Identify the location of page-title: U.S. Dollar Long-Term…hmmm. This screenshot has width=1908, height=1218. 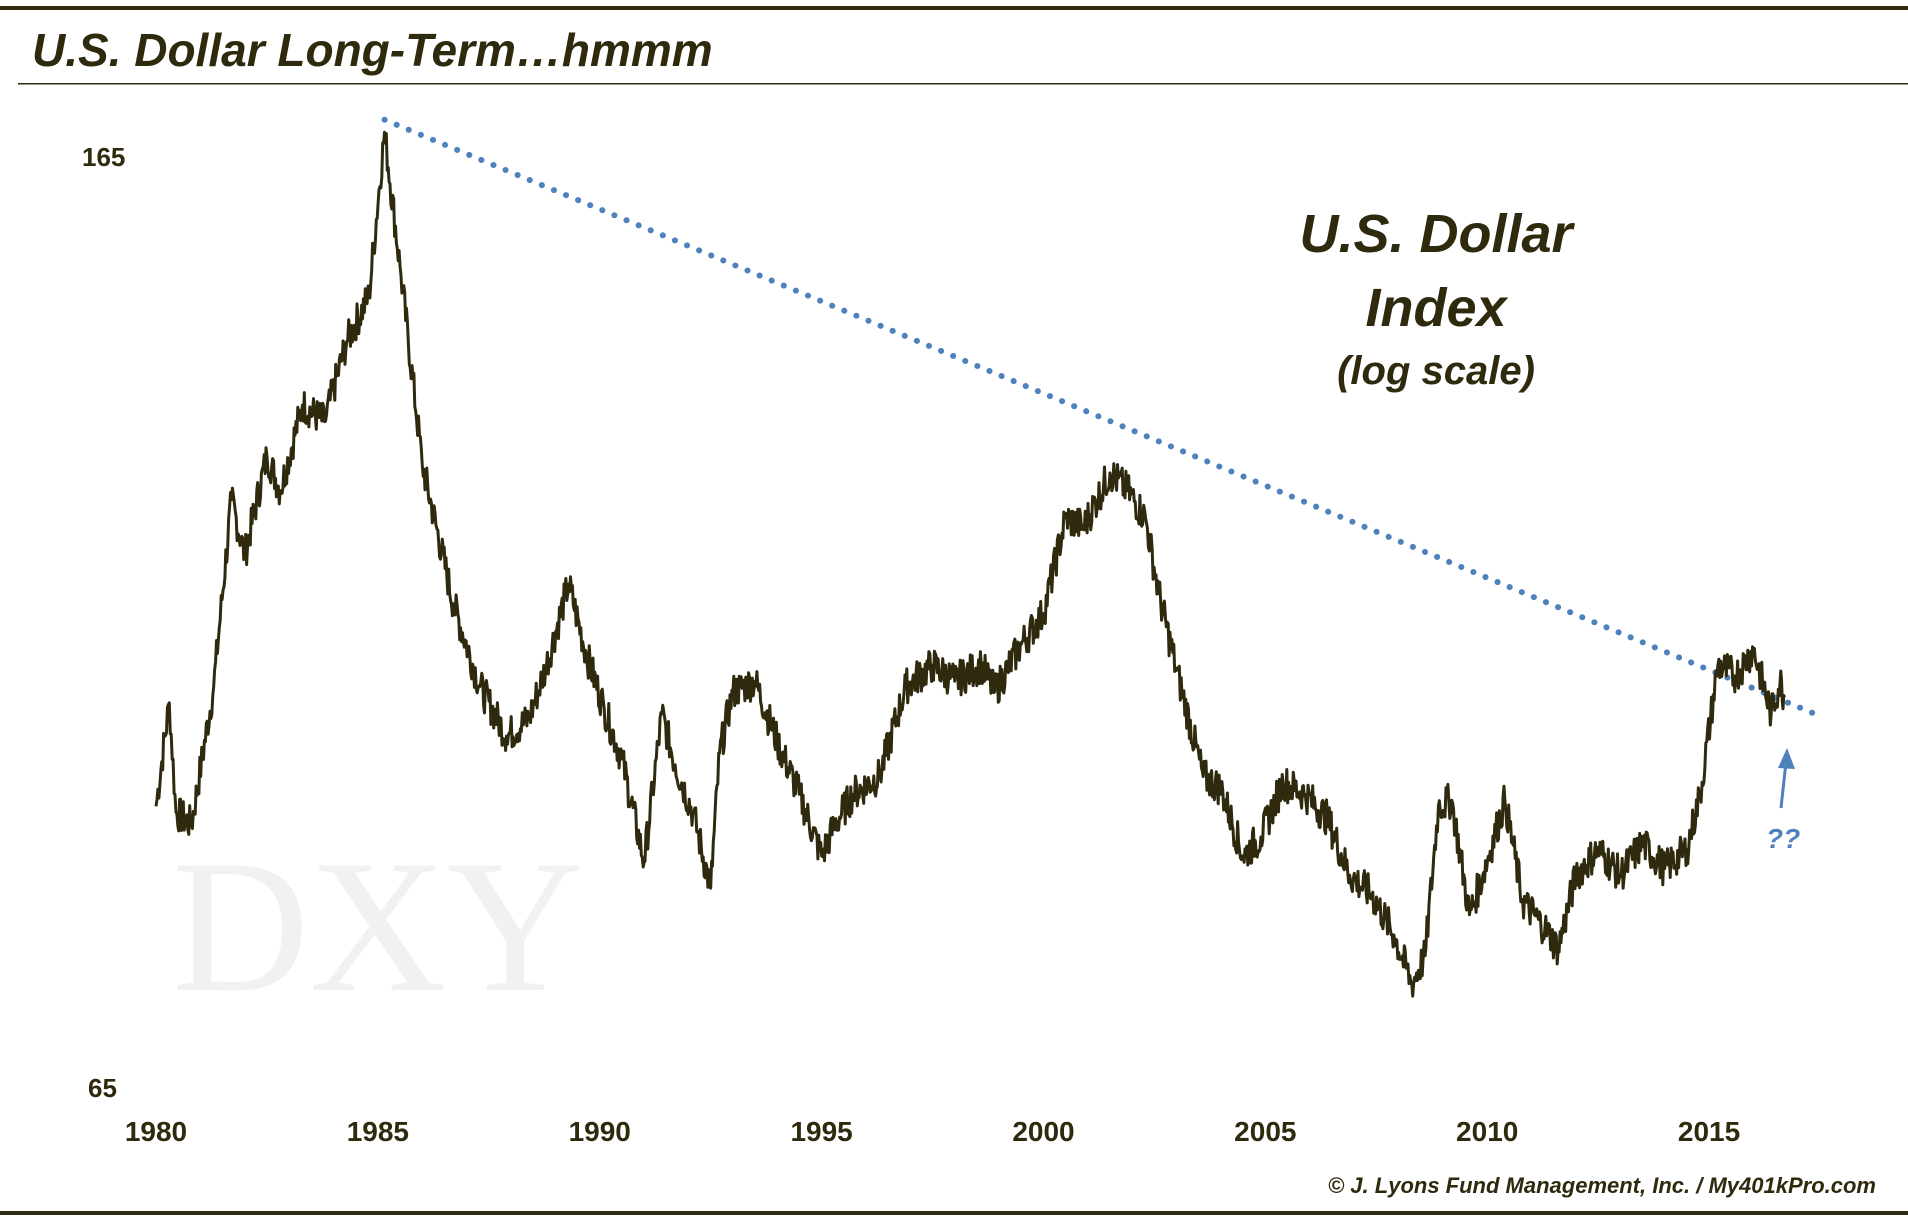
(372, 50).